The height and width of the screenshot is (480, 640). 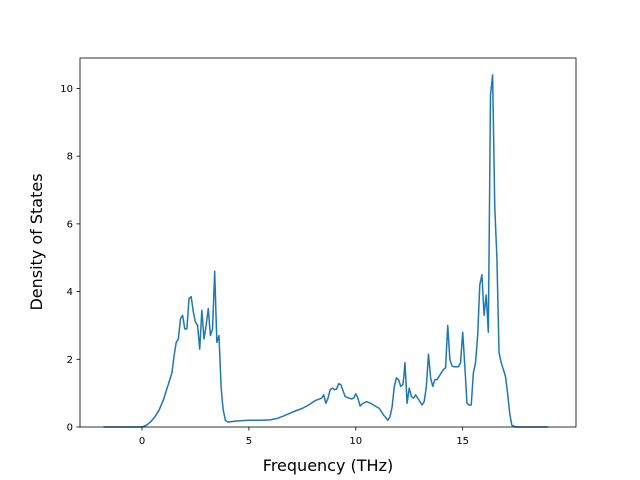 What do you see at coordinates (70, 259) in the screenshot?
I see `y-axis-ticks: 0 2 4 6 8 10` at bounding box center [70, 259].